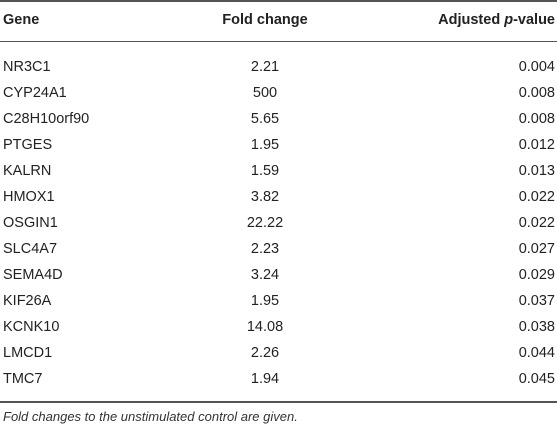  Describe the element at coordinates (536, 171) in the screenshot. I see `cell-adjusted-p-value: 0.013` at that location.